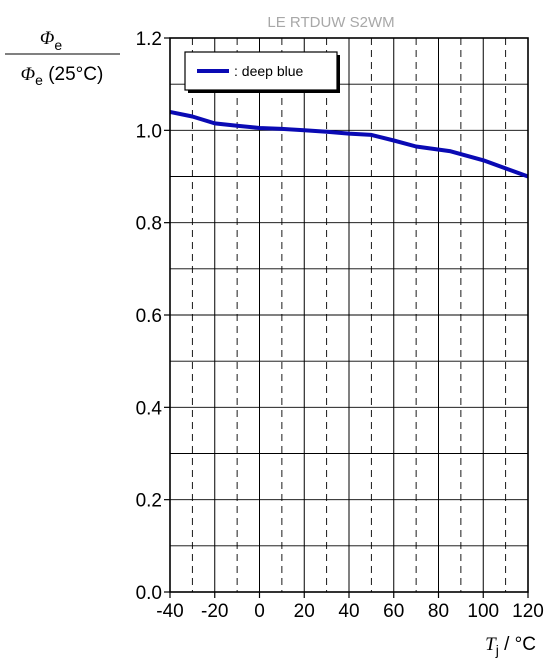 The height and width of the screenshot is (659, 549). I want to click on series-layer, so click(349, 144).